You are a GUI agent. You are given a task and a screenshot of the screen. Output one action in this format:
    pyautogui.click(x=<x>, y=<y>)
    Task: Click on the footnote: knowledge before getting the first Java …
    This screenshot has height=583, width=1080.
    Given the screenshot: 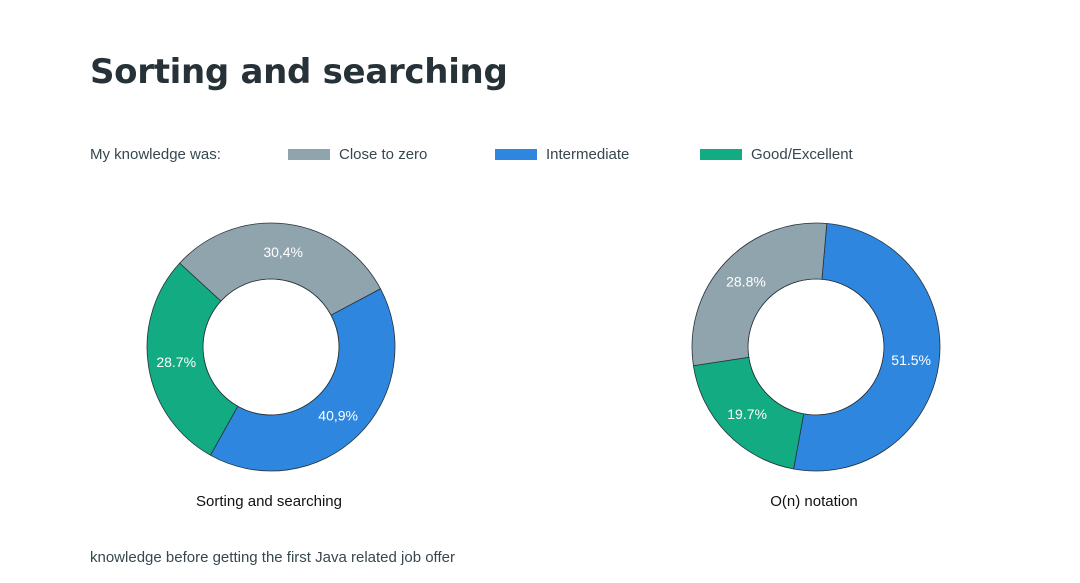 What is the action you would take?
    pyautogui.click(x=272, y=557)
    